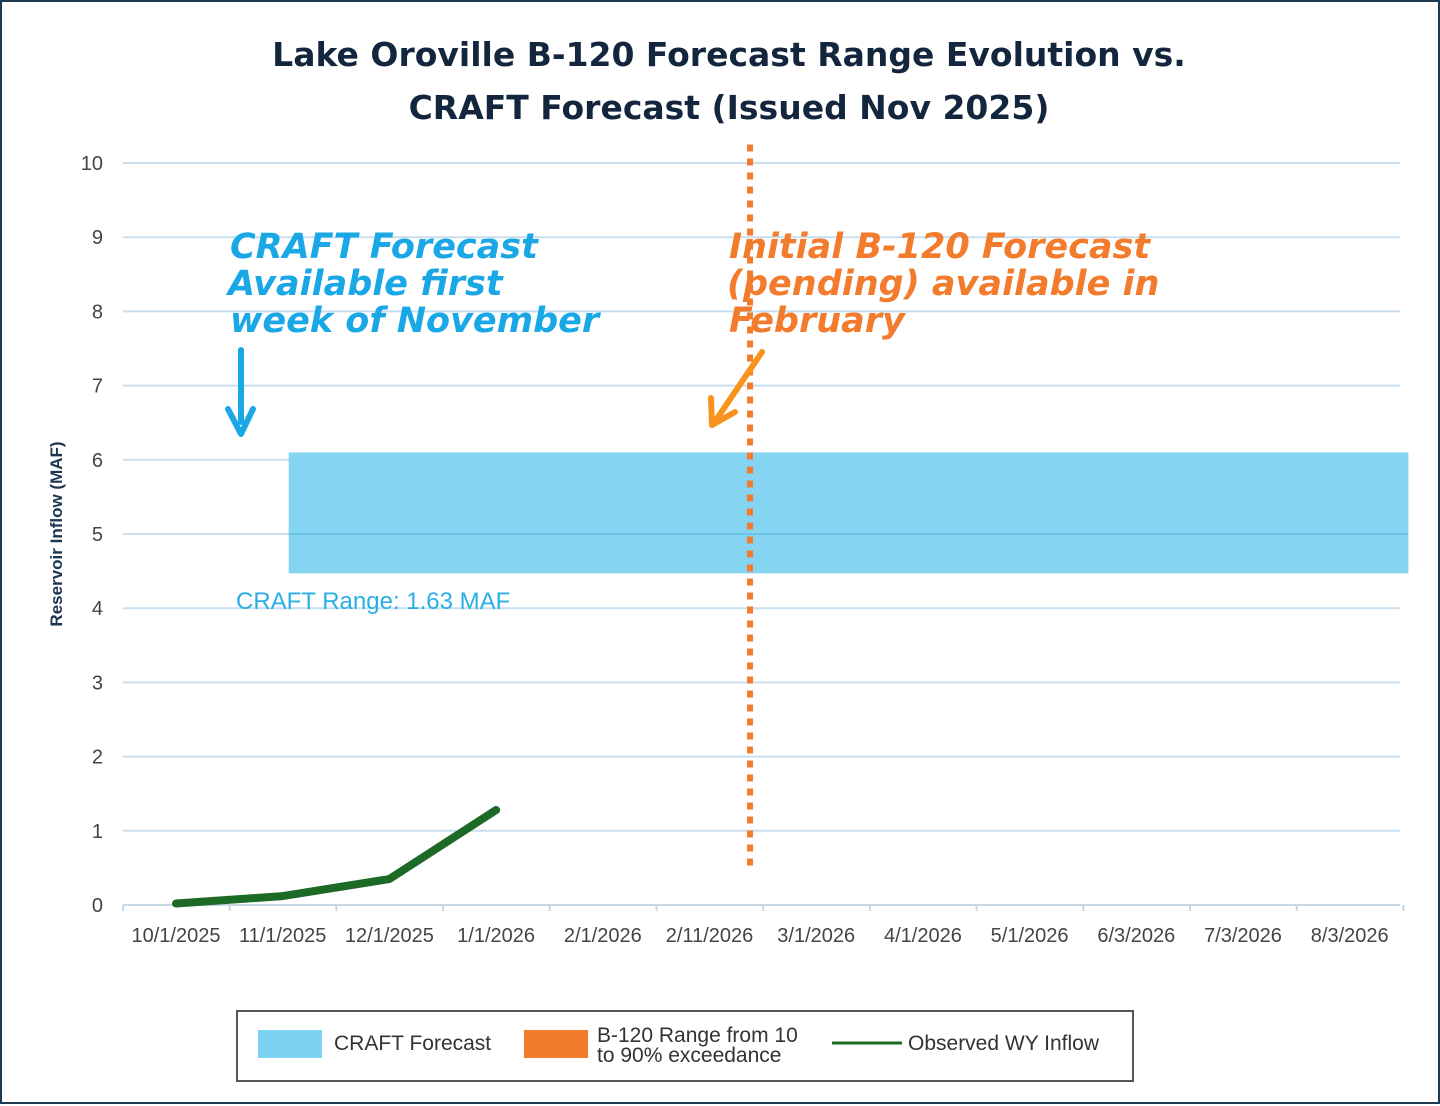 The width and height of the screenshot is (1440, 1106). Describe the element at coordinates (412, 1043) in the screenshot. I see `legend-label-craft: CRAFT Forecast` at that location.